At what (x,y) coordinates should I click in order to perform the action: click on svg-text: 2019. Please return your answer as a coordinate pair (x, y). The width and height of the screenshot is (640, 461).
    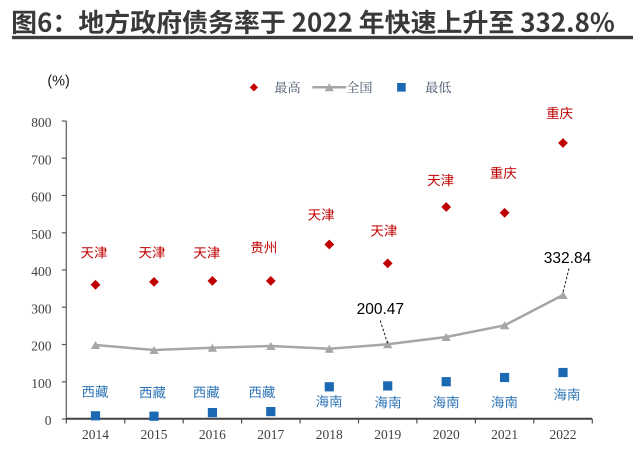
    Looking at the image, I should click on (387, 434).